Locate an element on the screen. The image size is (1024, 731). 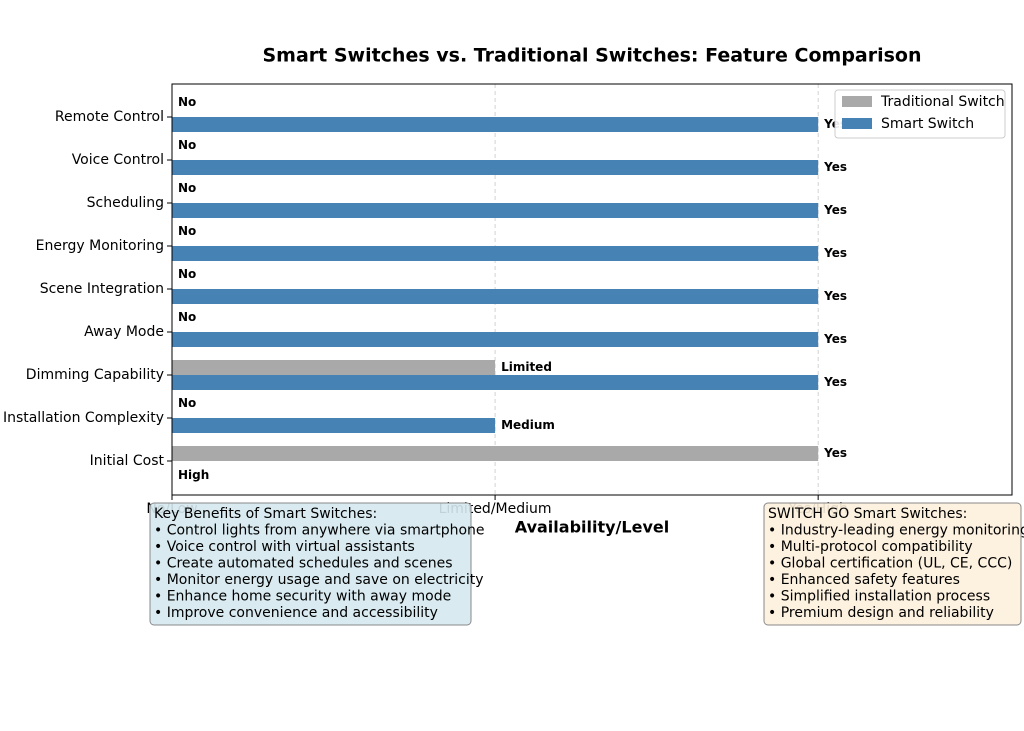
text-box-line: • Improve convenience and accessibility is located at coordinates (296, 613).